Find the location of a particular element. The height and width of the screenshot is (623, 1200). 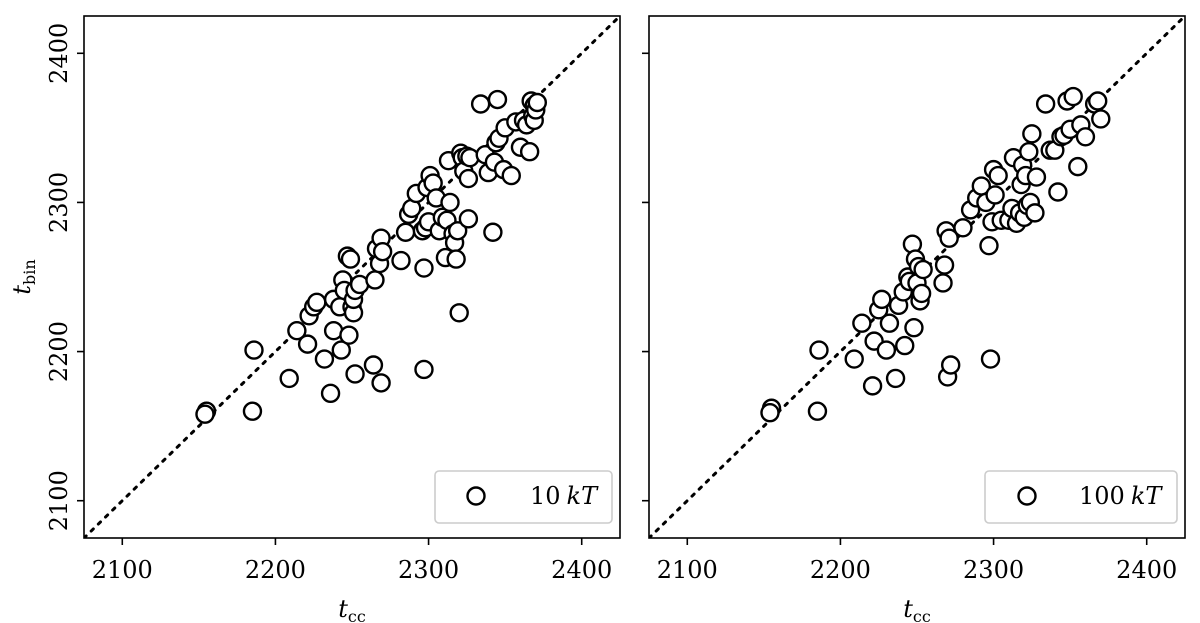

legend: 10 kT is located at coordinates (523, 497).